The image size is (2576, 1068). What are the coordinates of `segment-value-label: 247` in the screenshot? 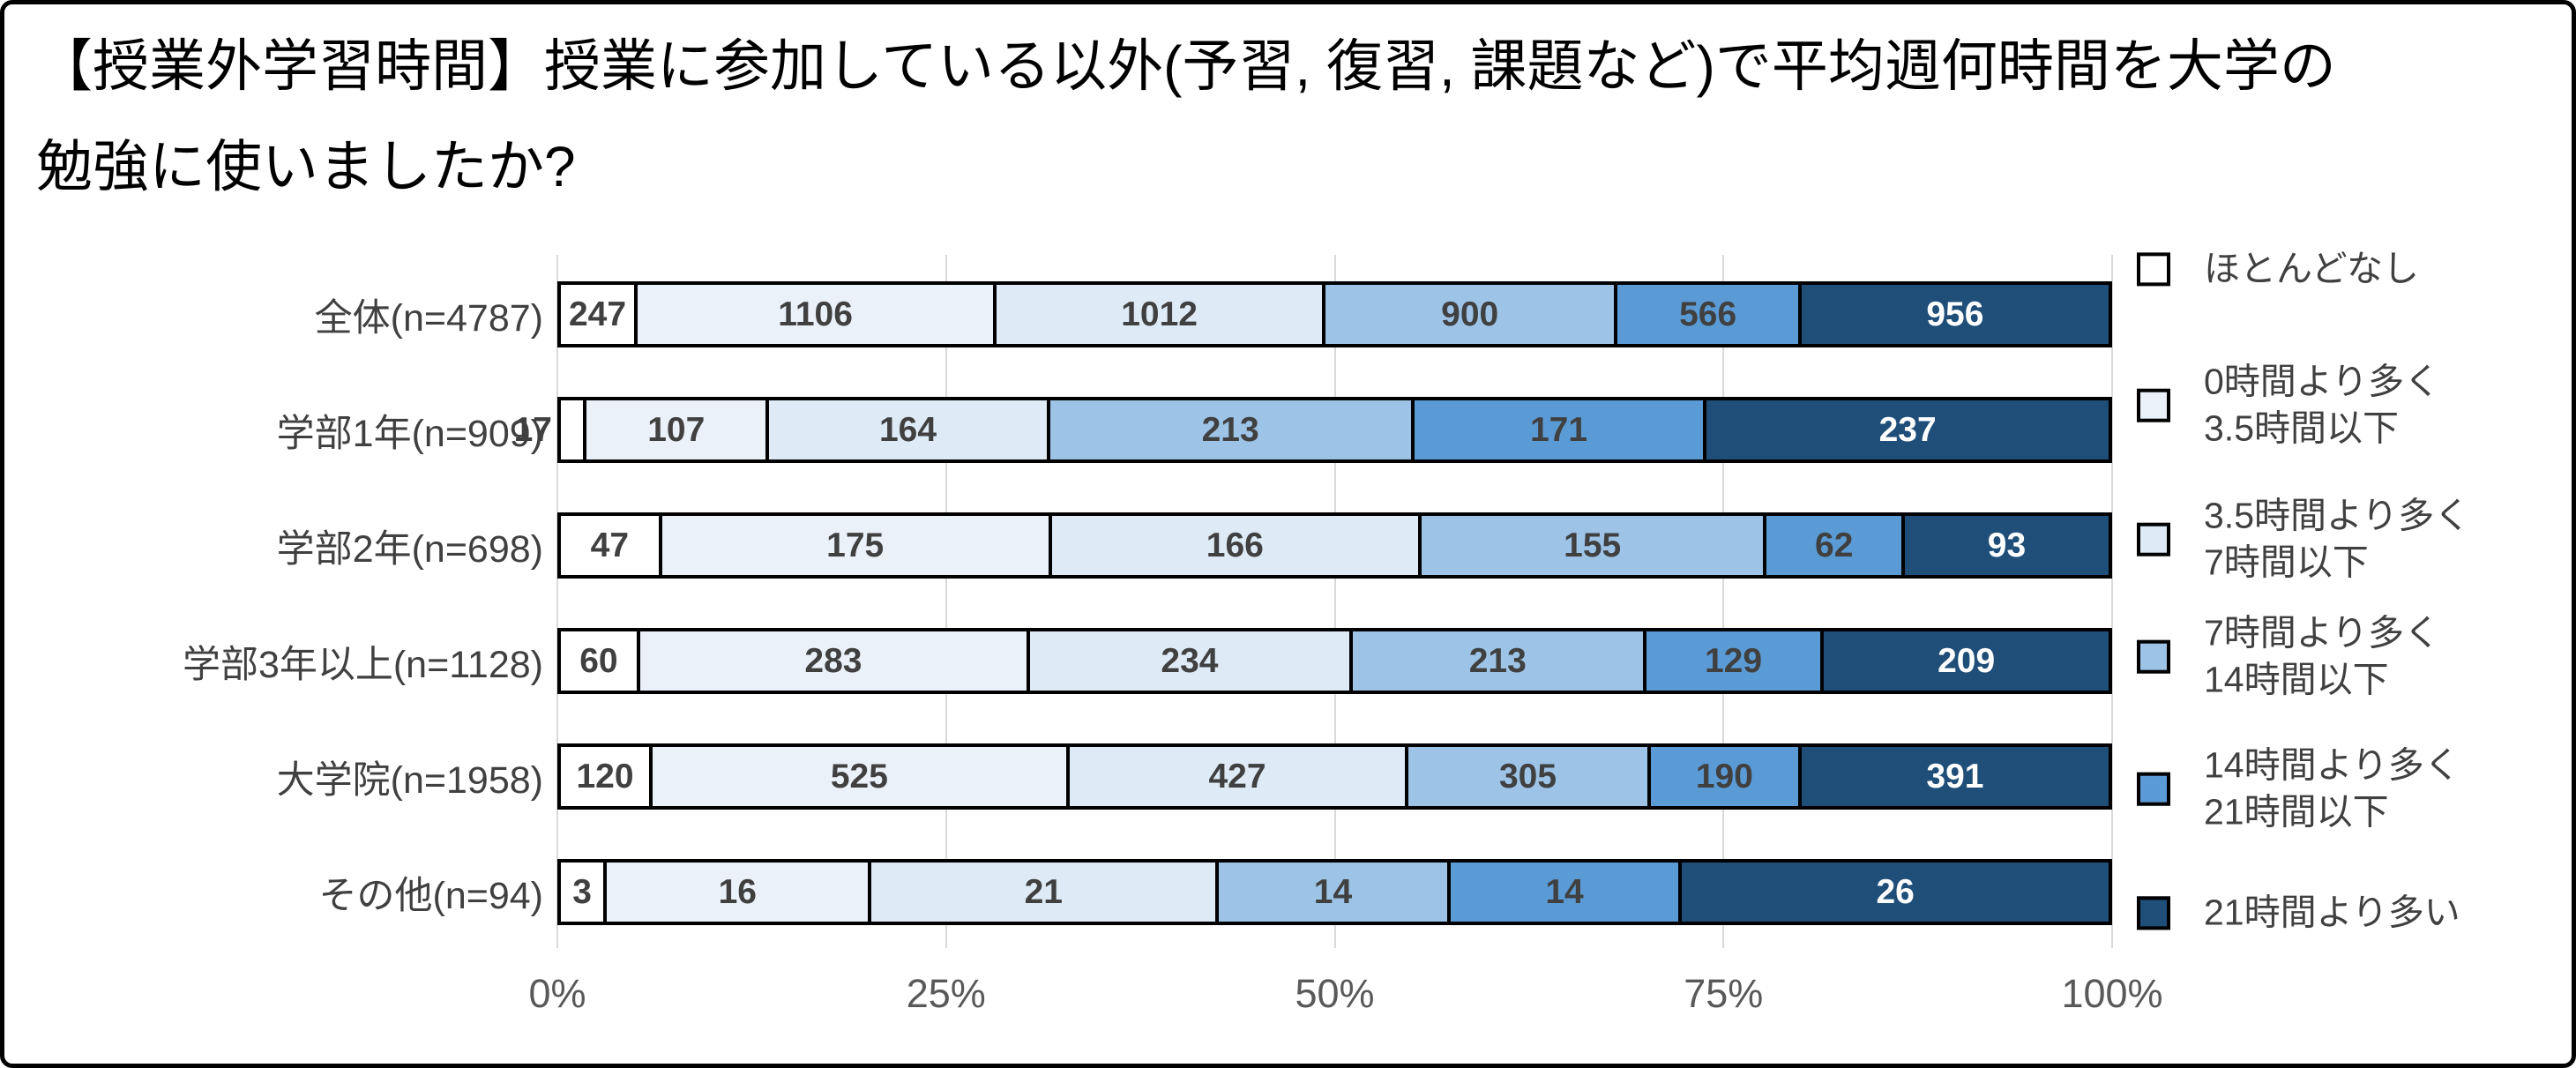 It's located at (597, 314).